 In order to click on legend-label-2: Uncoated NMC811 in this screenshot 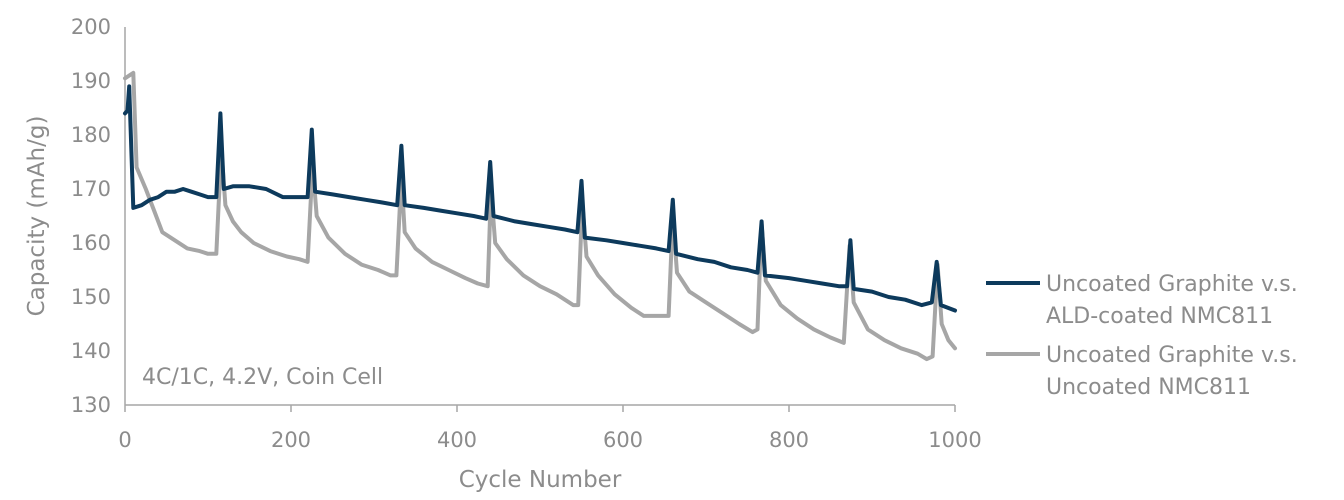, I will do `click(1148, 387)`.